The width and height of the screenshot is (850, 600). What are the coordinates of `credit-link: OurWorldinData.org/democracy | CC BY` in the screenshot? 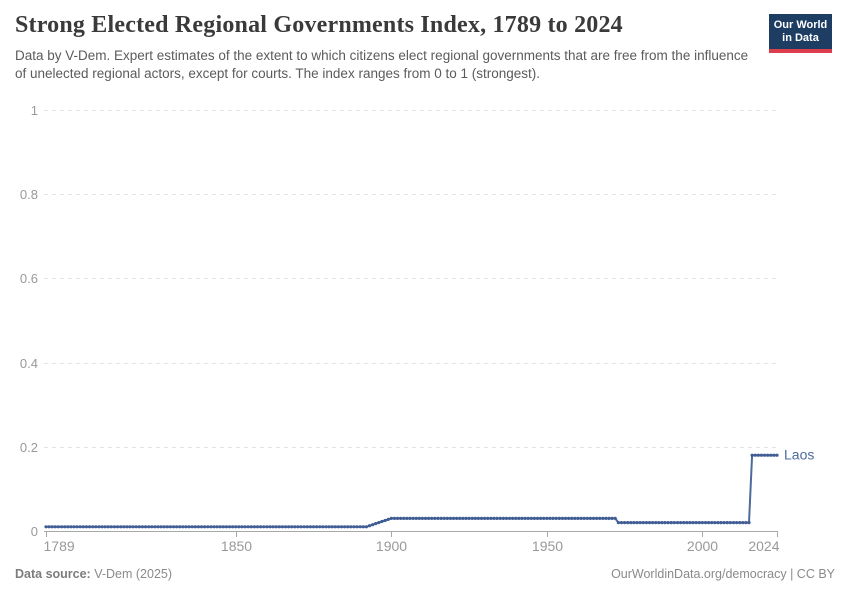 It's located at (723, 574).